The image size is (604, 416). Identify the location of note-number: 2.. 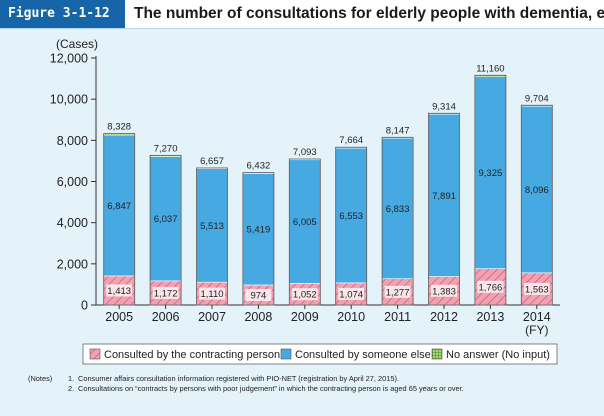
(71, 388).